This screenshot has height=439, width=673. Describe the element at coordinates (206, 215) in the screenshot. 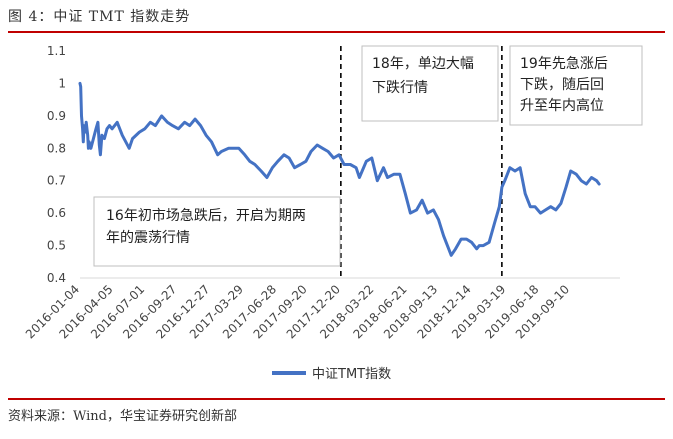

I see `annotation-text: 16年初市场急跌后，开启为期两` at that location.